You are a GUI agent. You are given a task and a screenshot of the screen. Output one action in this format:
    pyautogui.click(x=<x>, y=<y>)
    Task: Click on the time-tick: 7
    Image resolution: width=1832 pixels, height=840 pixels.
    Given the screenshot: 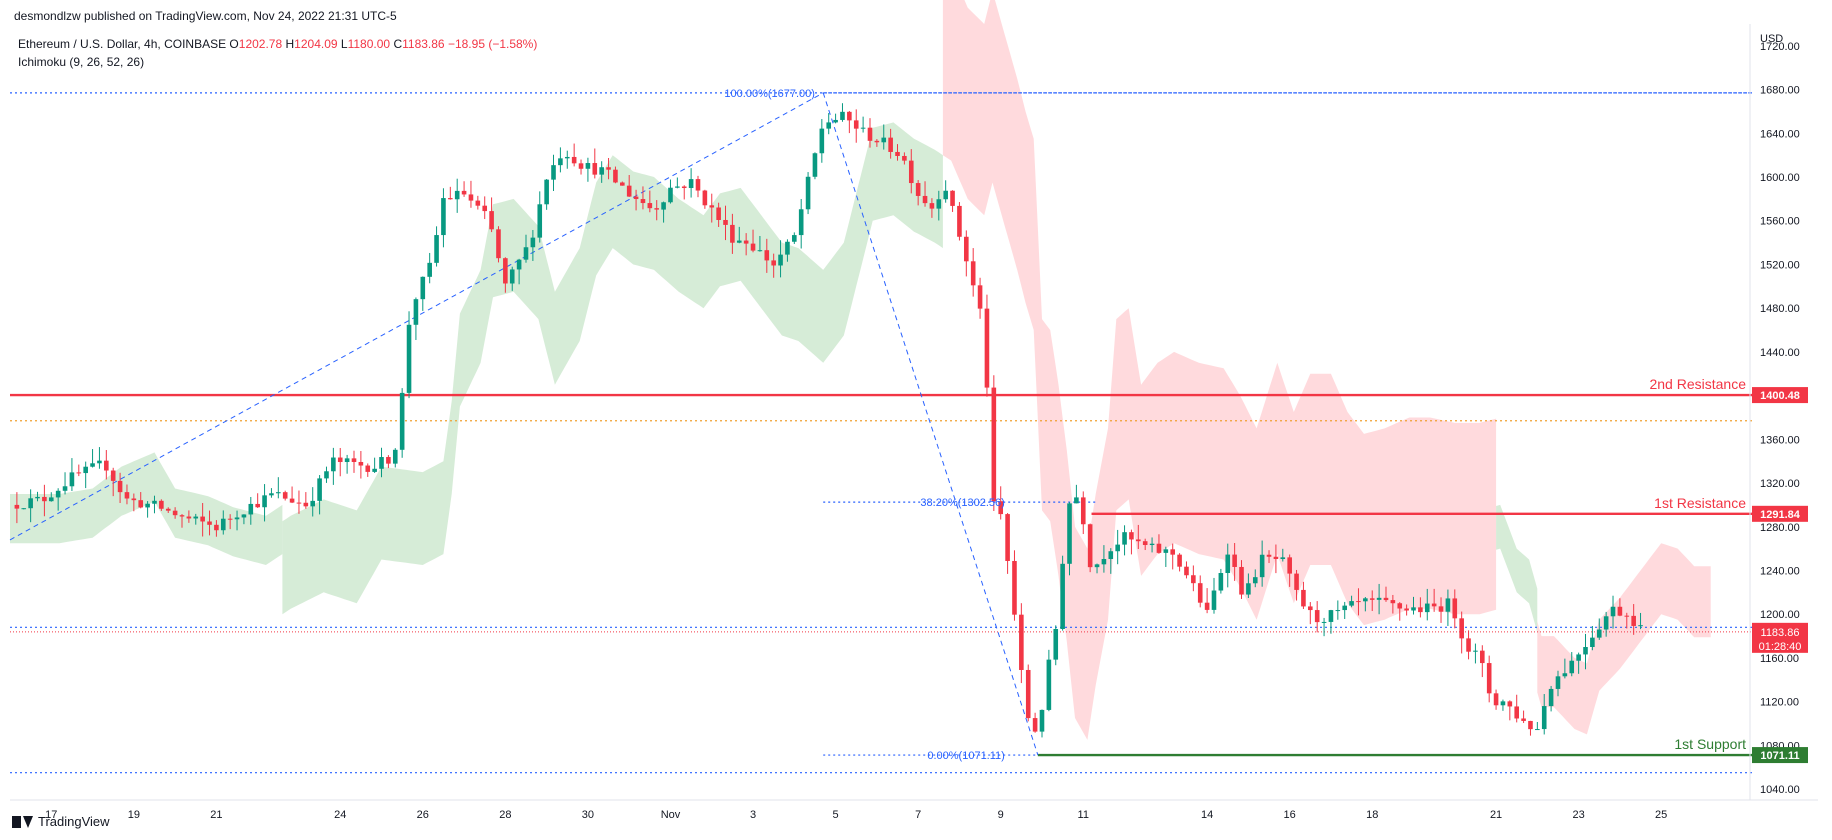 What is the action you would take?
    pyautogui.click(x=918, y=815)
    